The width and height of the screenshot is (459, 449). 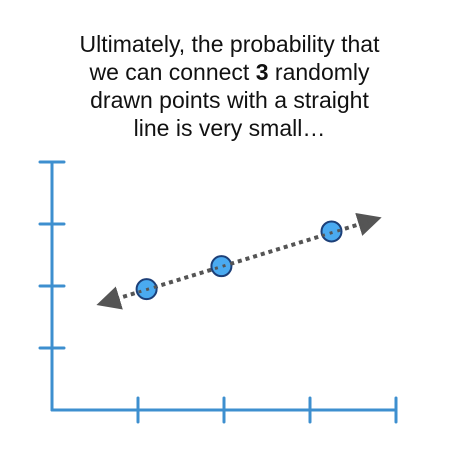 I want to click on x-ticks, so click(x=267, y=410).